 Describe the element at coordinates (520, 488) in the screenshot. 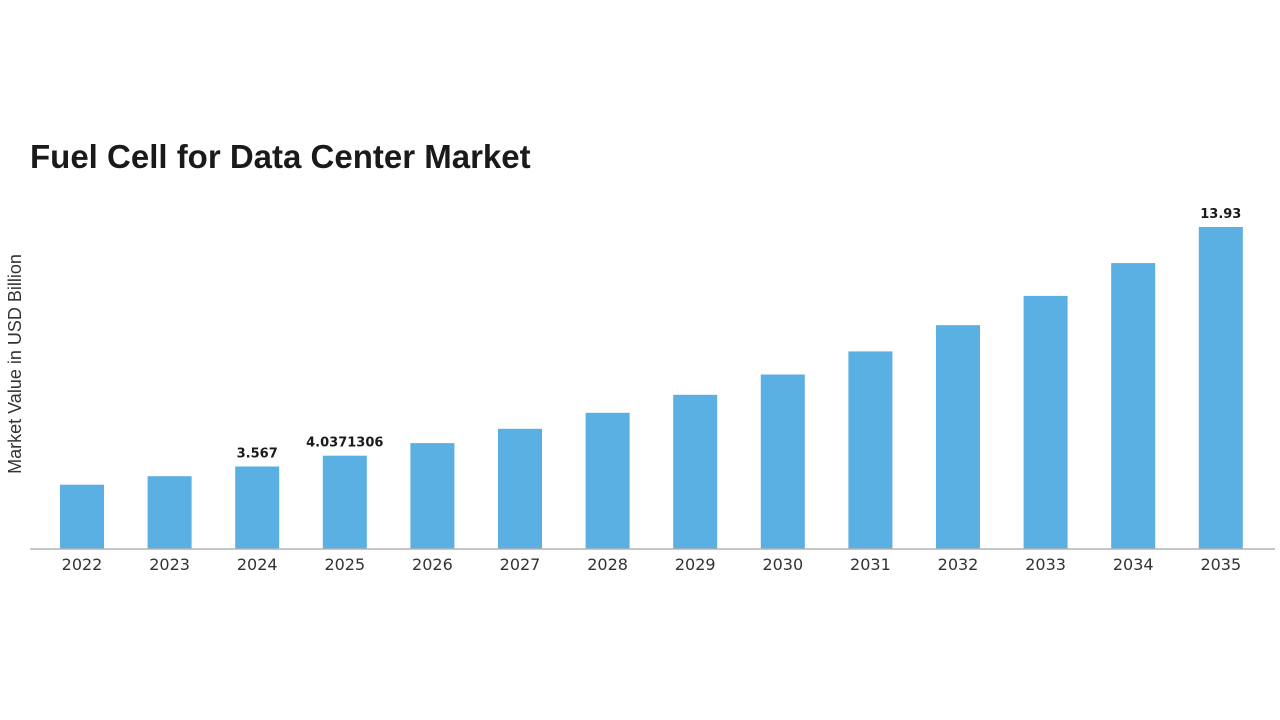

I see `bar-2027` at that location.